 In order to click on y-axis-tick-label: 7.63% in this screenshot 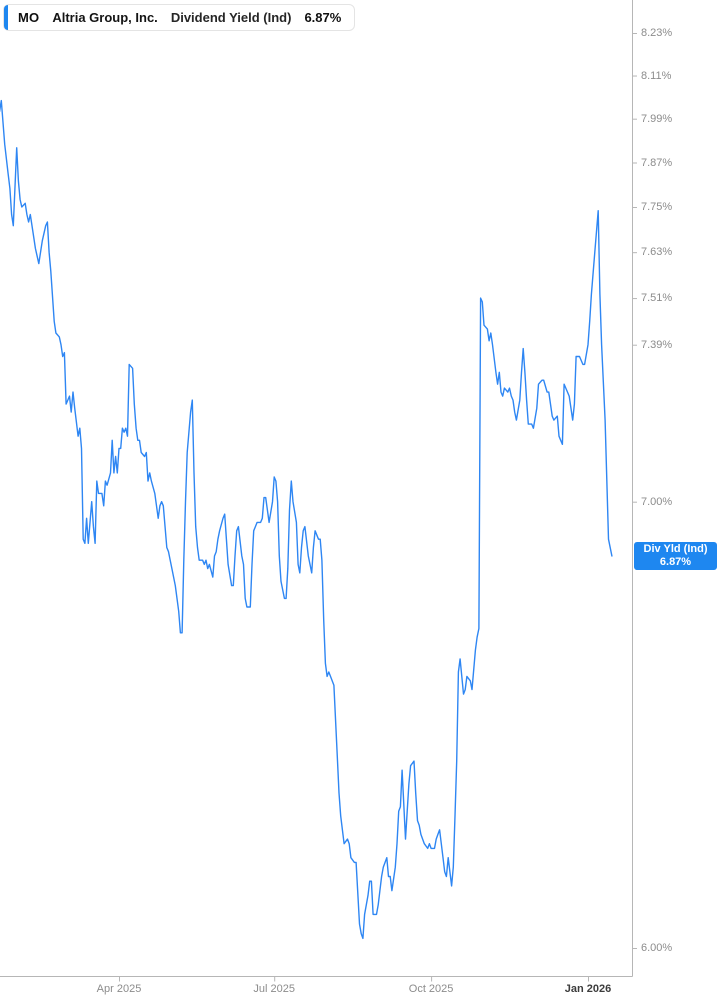, I will do `click(657, 252)`.